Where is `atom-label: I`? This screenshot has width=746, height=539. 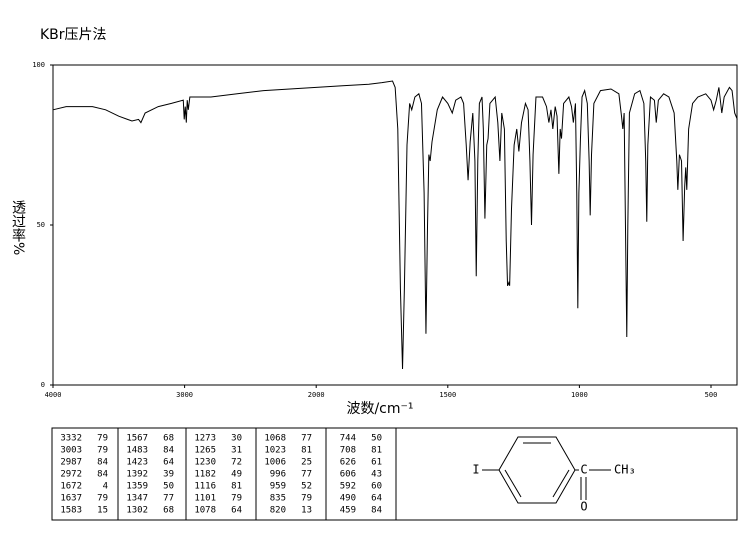
atom-label: I is located at coordinates (475, 470).